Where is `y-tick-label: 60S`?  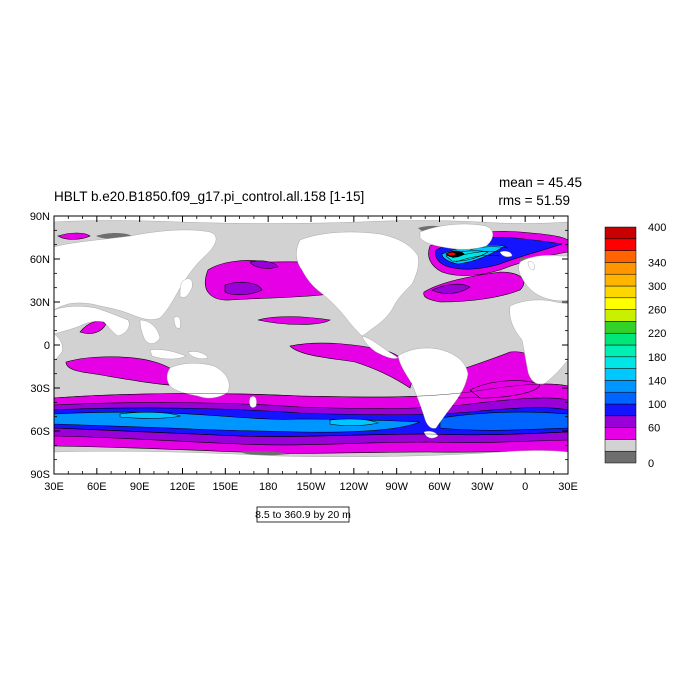
y-tick-label: 60S is located at coordinates (40, 432).